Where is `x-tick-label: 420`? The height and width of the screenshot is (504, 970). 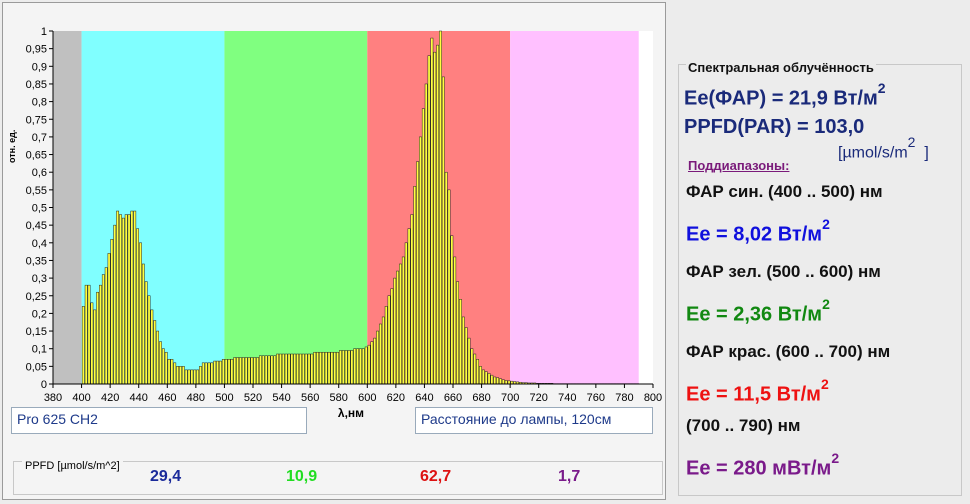 x-tick-label: 420 is located at coordinates (110, 398).